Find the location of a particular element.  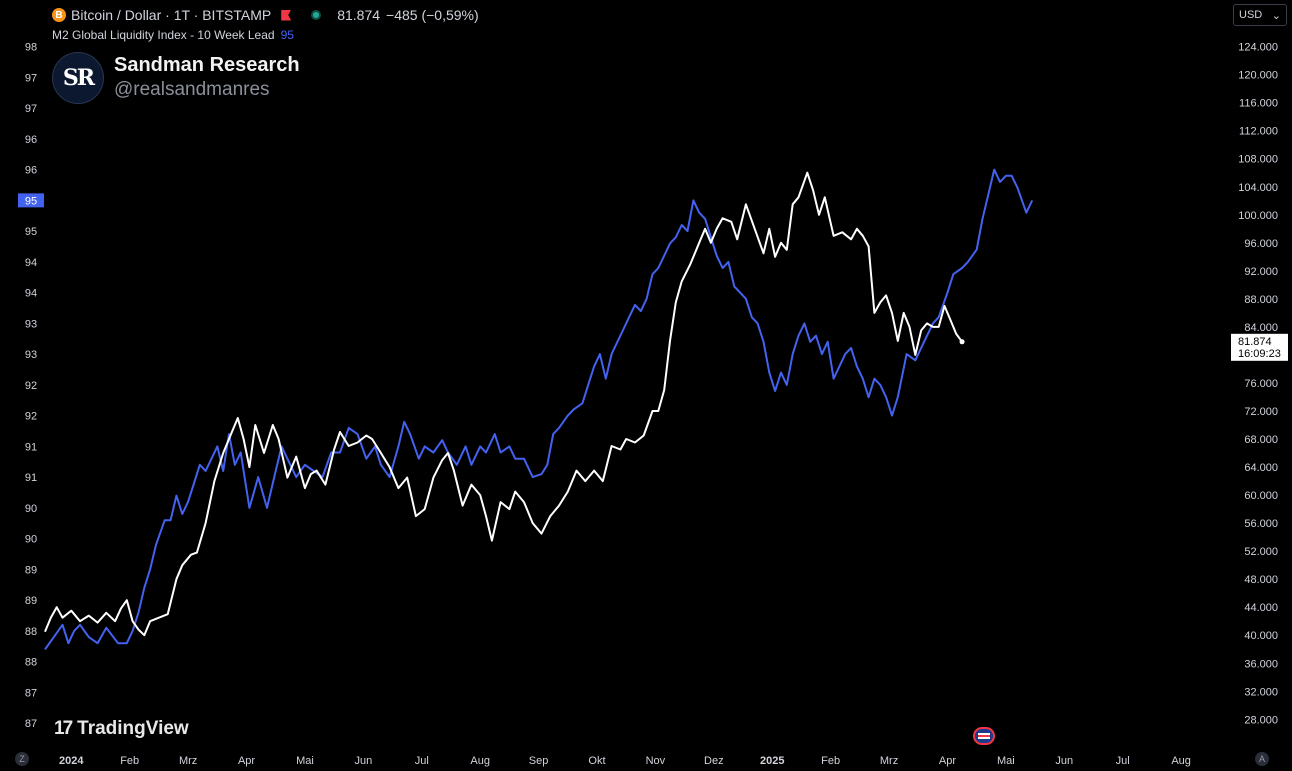

time-tick-label: 2025 is located at coordinates (772, 761).